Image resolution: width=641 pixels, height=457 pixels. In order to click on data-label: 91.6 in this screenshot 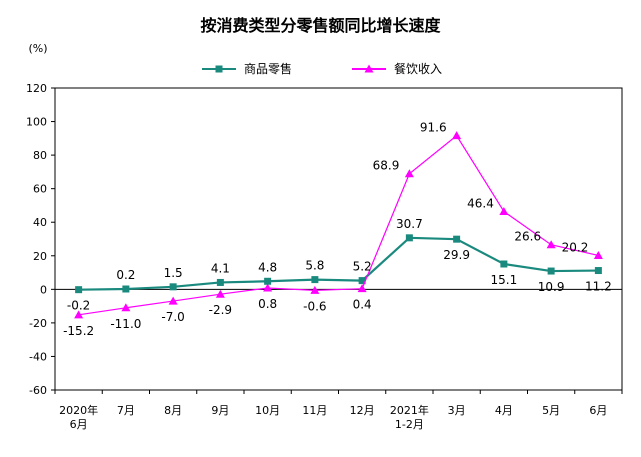, I will do `click(433, 128)`.